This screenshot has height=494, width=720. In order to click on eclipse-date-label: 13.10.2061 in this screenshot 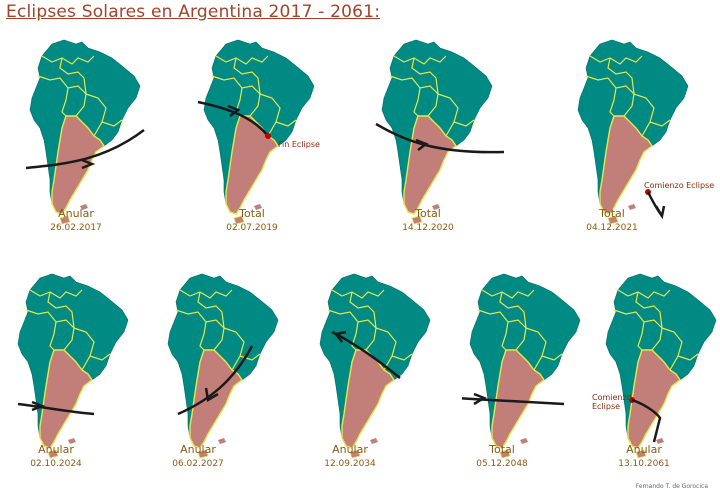, I will do `click(644, 464)`.